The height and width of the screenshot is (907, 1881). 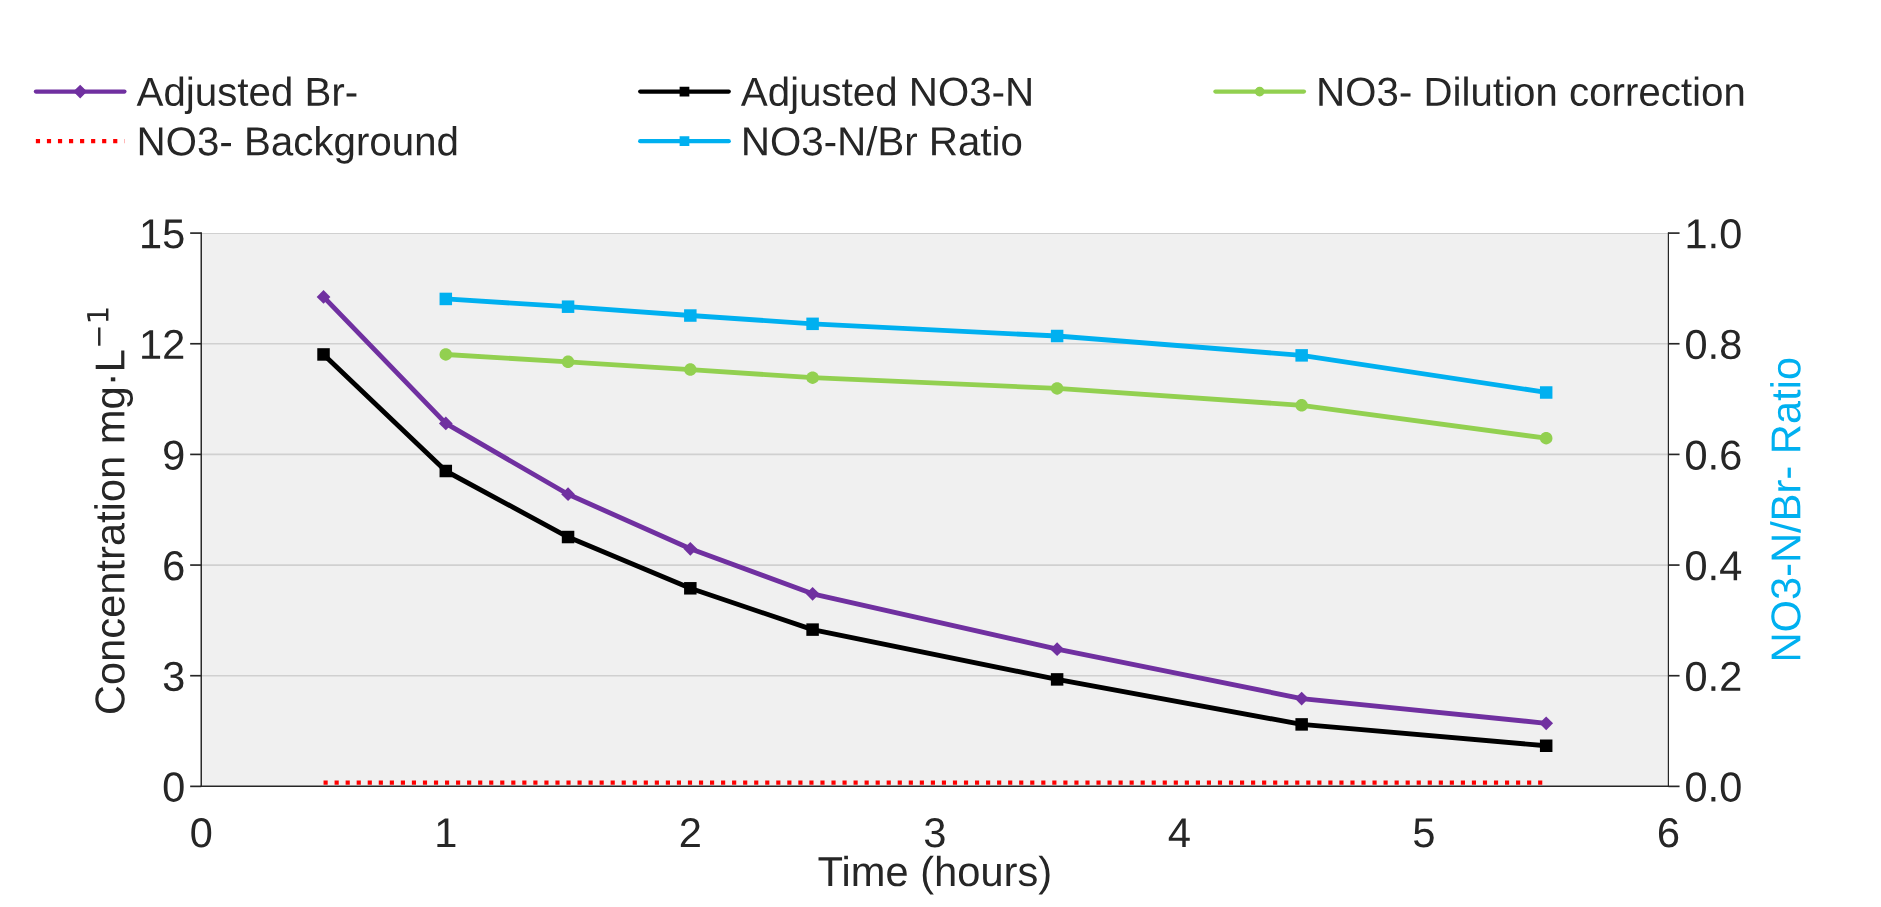 I want to click on y-tick-label: 12, so click(x=163, y=344).